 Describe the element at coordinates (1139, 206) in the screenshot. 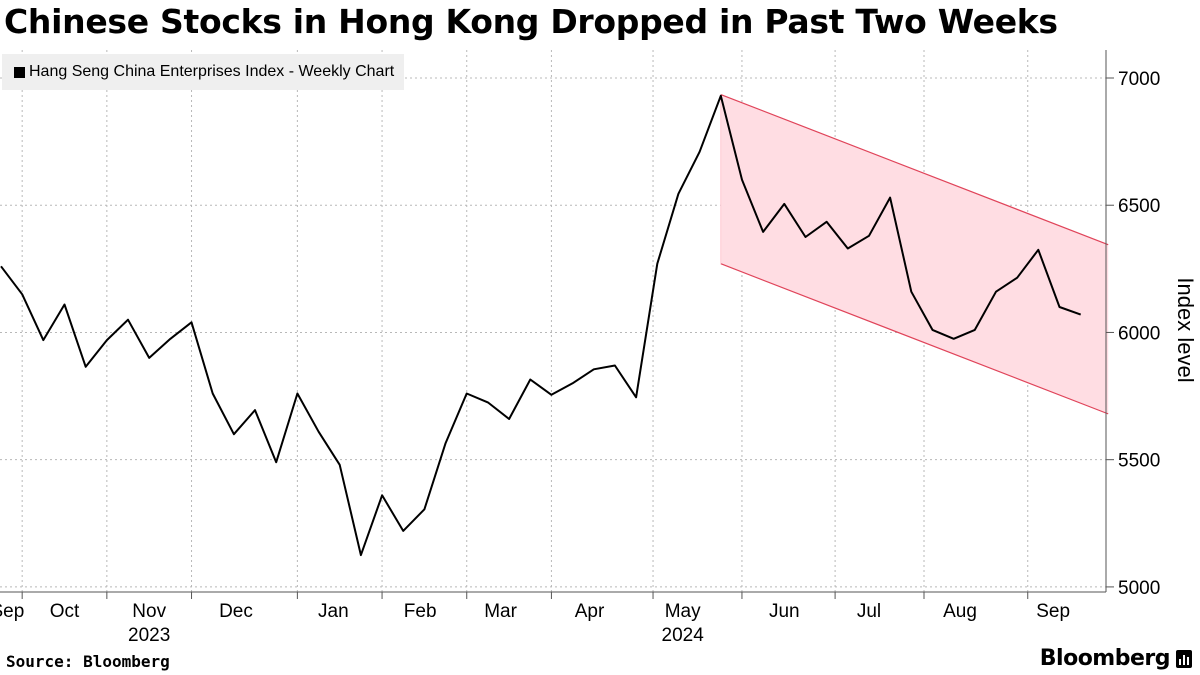

I see `y-tick-label: 6500` at that location.